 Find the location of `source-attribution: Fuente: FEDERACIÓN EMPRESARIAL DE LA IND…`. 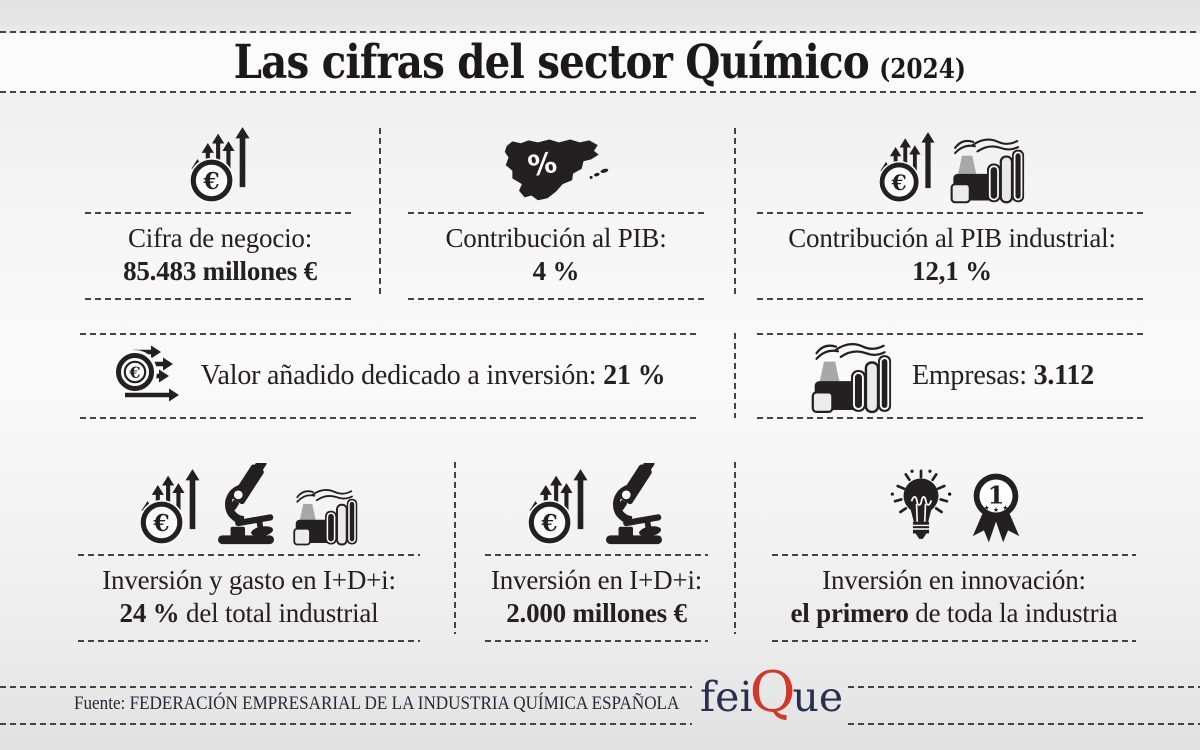

source-attribution: Fuente: FEDERACIÓN EMPRESARIAL DE LA IND… is located at coordinates (377, 703).